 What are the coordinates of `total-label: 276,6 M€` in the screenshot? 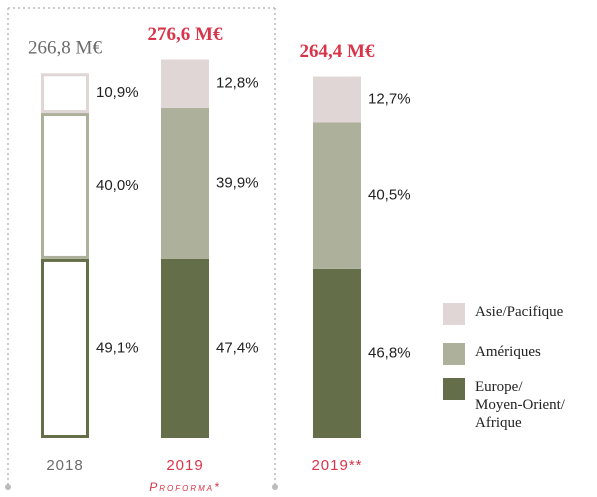 It's located at (185, 34).